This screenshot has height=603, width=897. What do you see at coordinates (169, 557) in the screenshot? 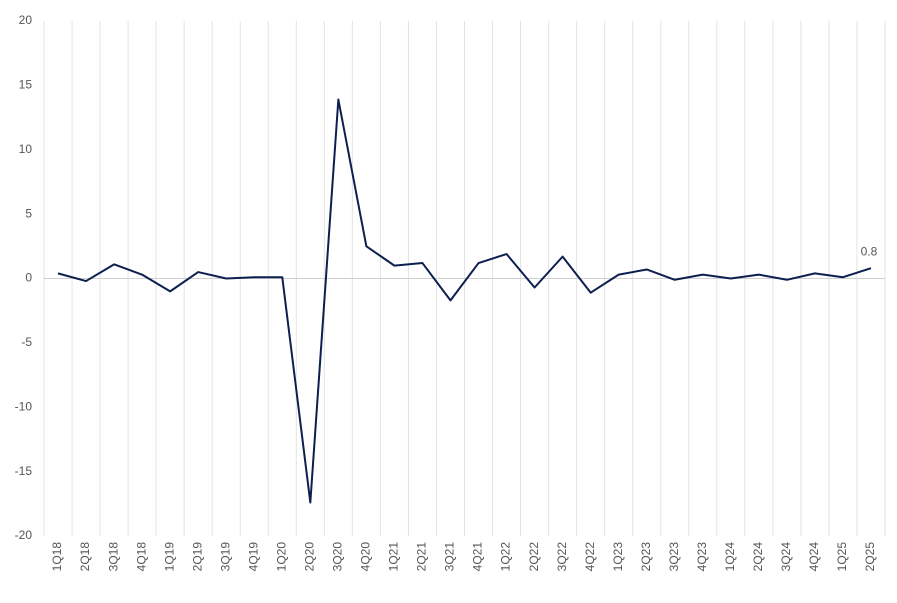
I see `x-tick-label: 1Q19` at bounding box center [169, 557].